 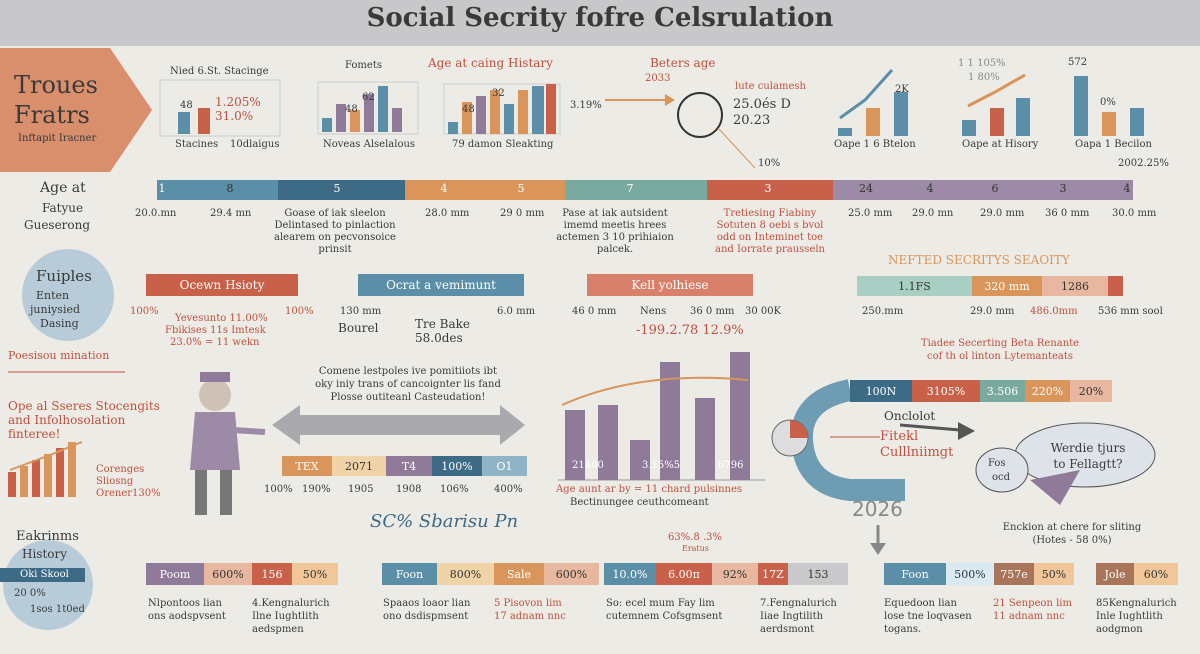 What do you see at coordinates (498, 93) in the screenshot?
I see `chart-label: 32` at bounding box center [498, 93].